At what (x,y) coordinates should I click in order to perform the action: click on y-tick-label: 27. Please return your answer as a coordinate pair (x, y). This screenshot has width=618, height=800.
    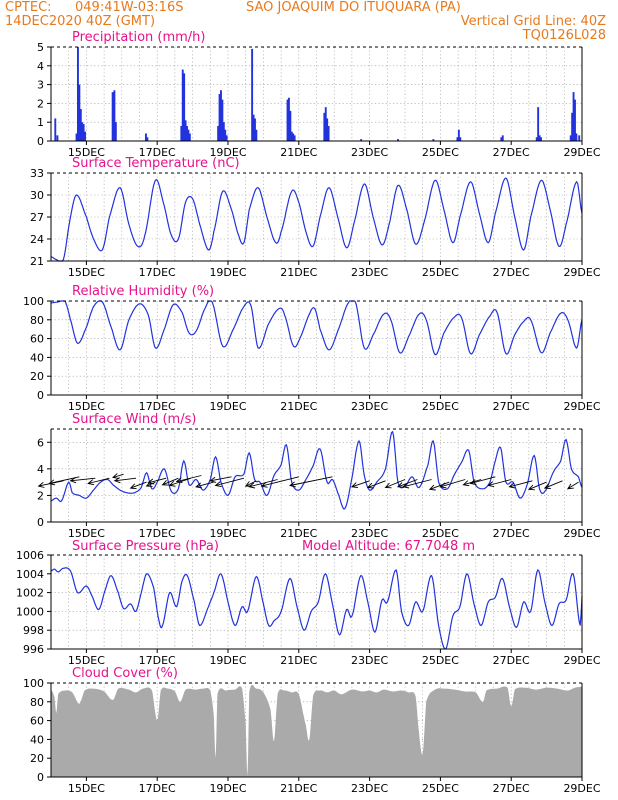
    Looking at the image, I should click on (37, 217).